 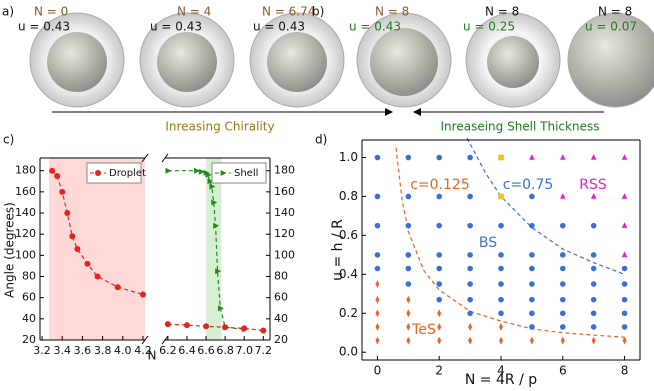 I want to click on x-tick-label: 4.2, so click(x=143, y=350).